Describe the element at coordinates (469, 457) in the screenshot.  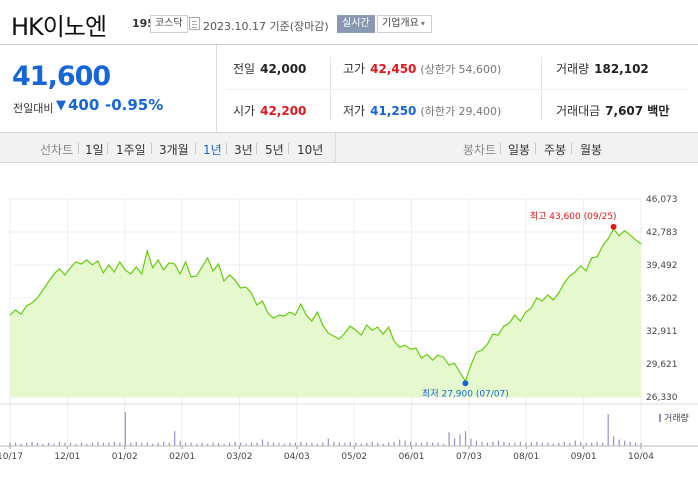
I see `x-tick-label: 07/03` at that location.